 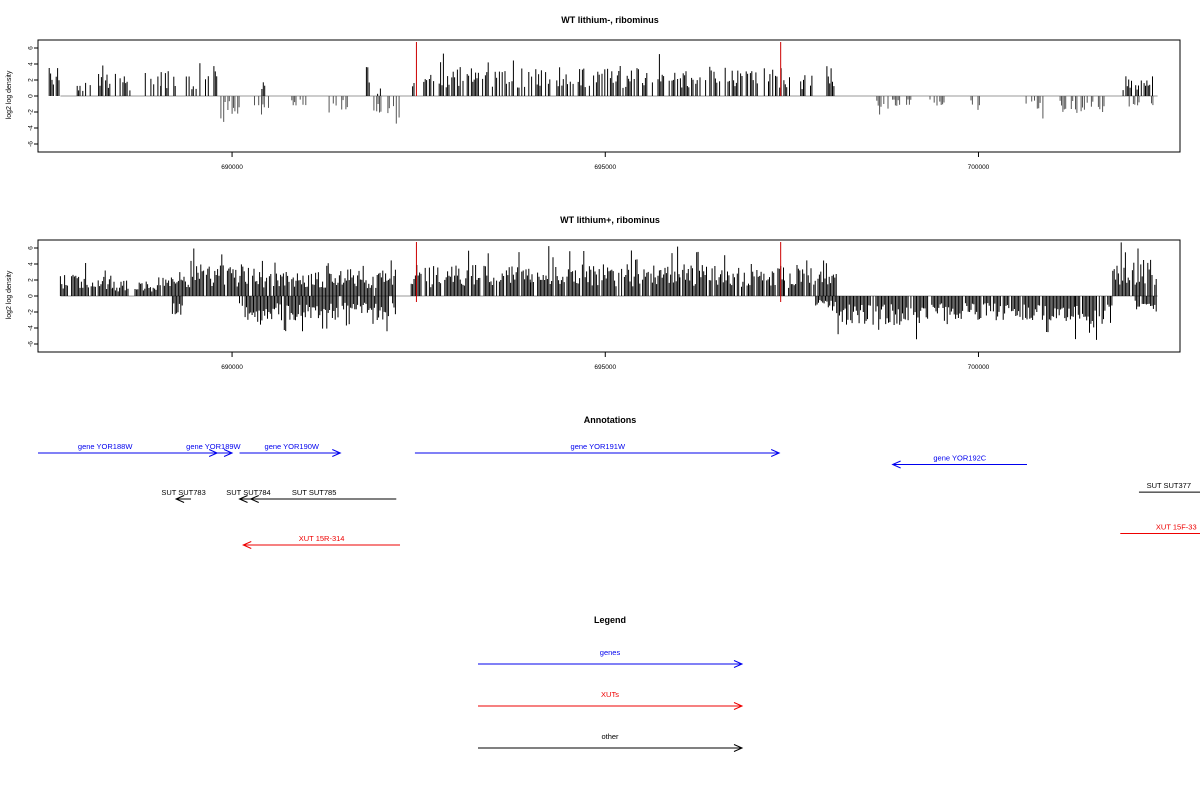 What do you see at coordinates (248, 492) in the screenshot?
I see `feature-label: SUT SUT784` at bounding box center [248, 492].